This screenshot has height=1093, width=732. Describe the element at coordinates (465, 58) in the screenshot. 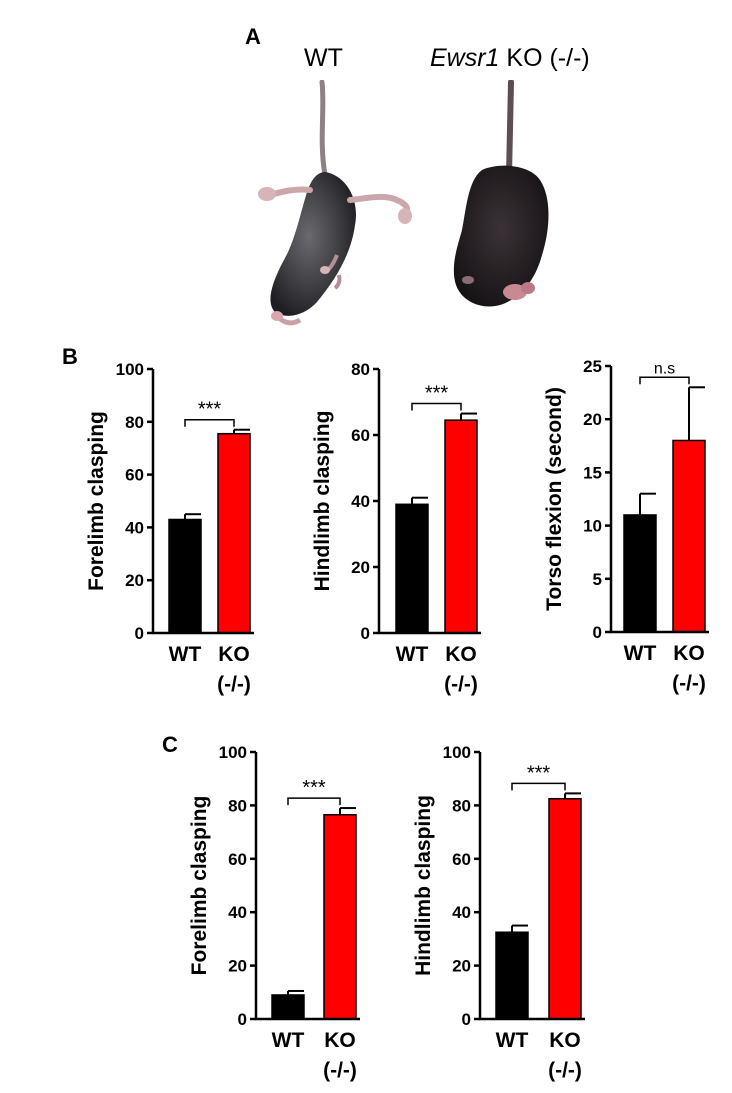

I see `ko-gene-name: Ewsr1` at that location.